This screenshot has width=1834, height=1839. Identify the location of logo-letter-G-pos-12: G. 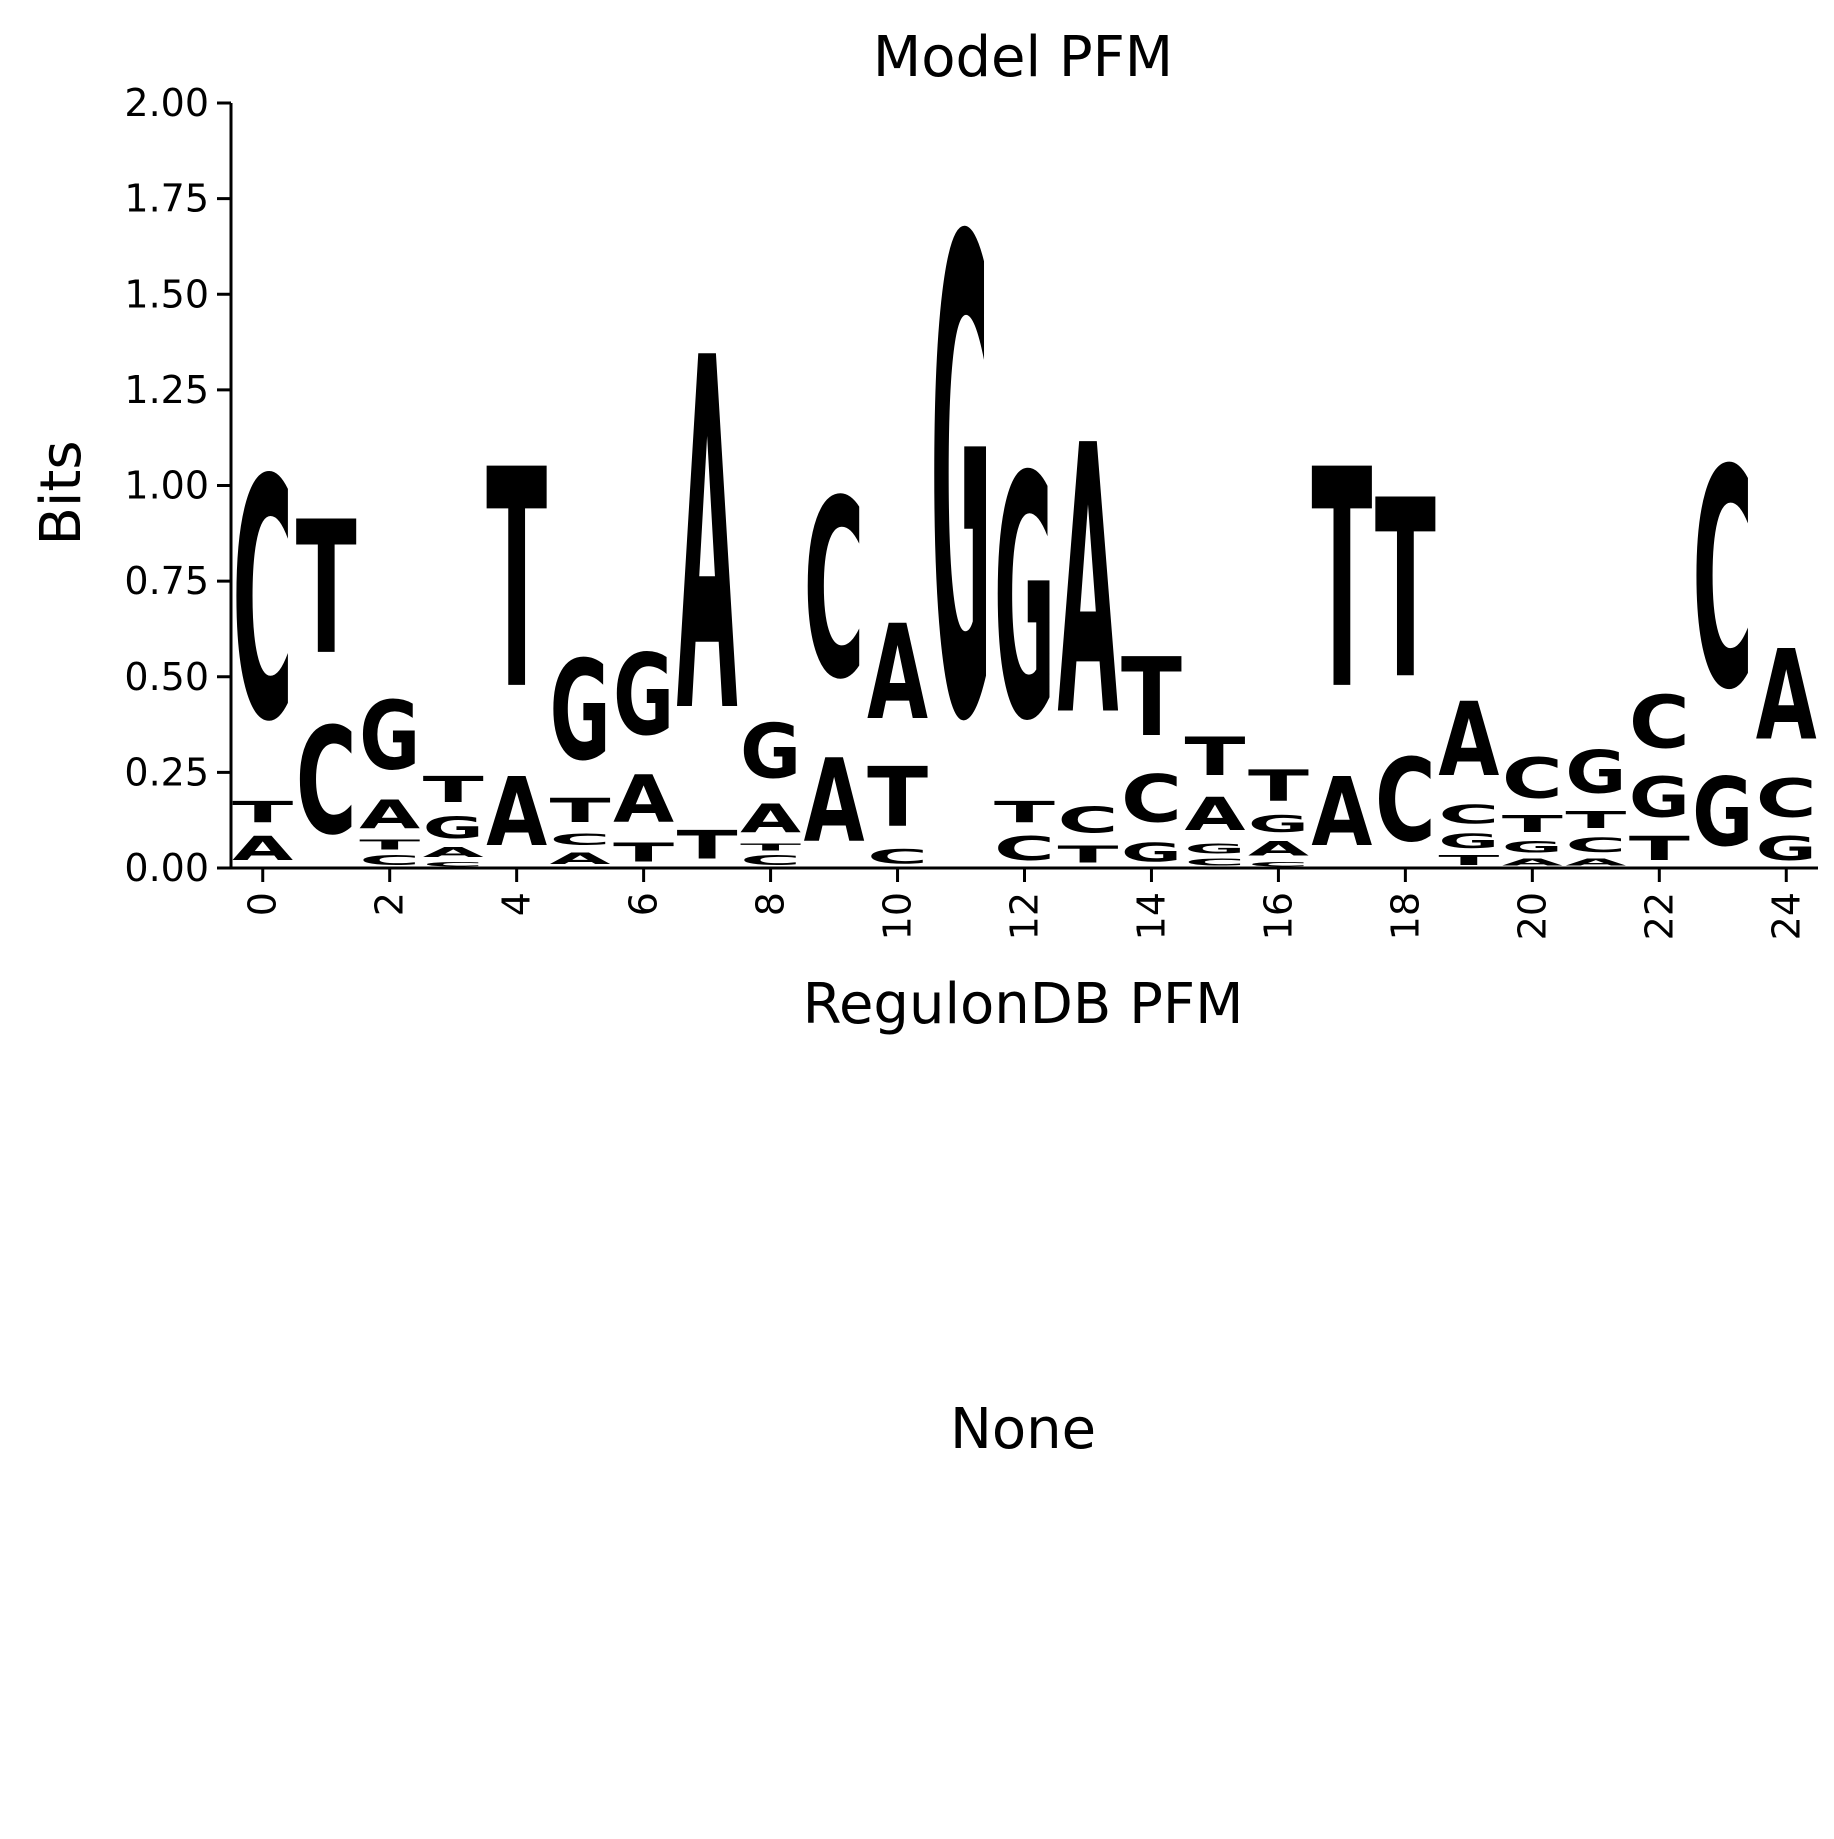
(1024, 600).